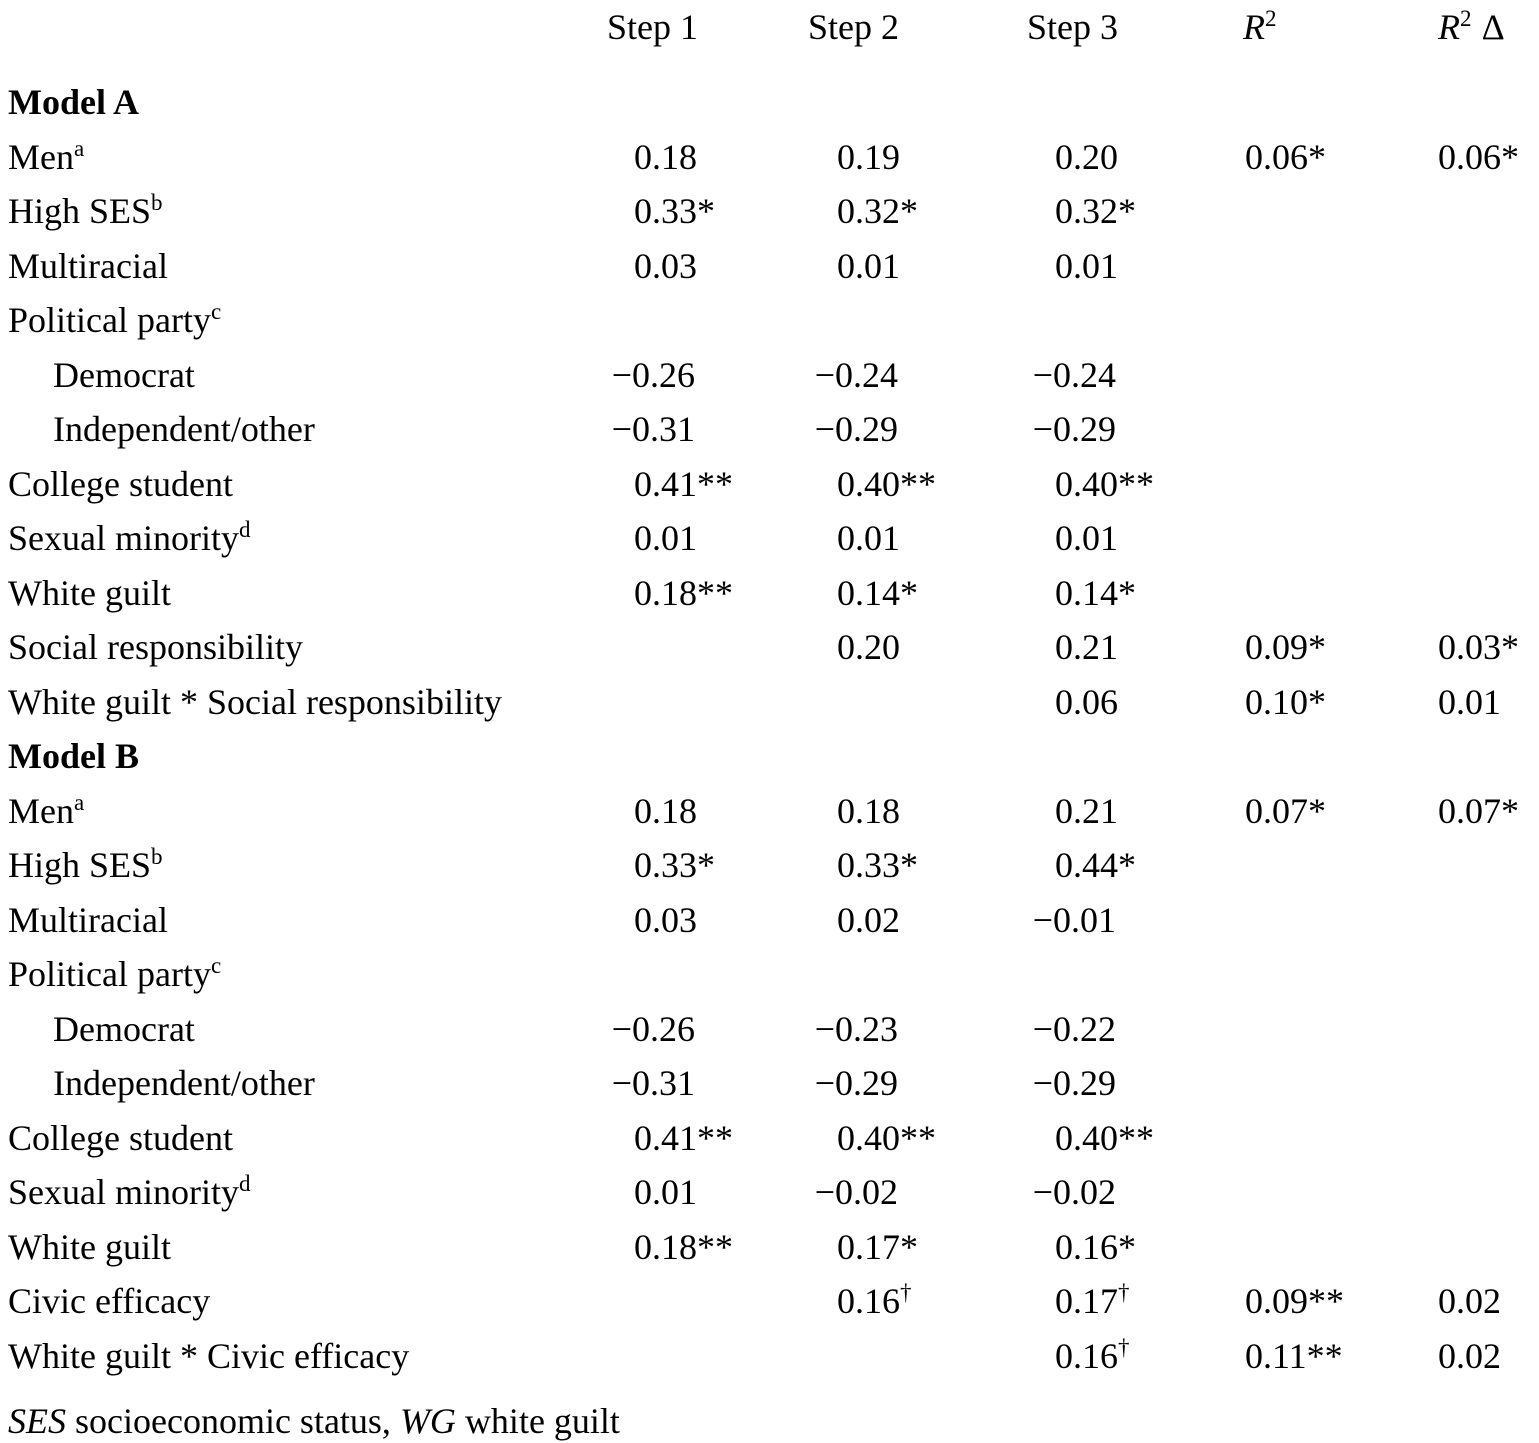 The image size is (1539, 1443). Describe the element at coordinates (653, 27) in the screenshot. I see `text-segment: Step 1` at that location.